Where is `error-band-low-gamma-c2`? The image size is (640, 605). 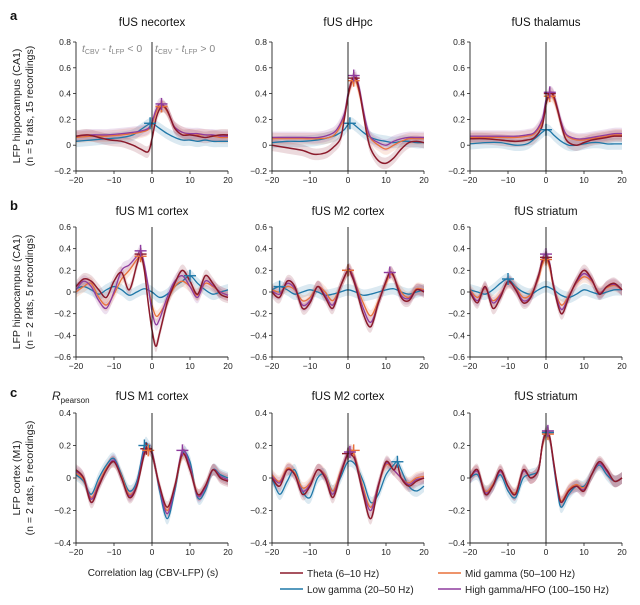 error-band-low-gamma-c2 is located at coordinates (348, 482).